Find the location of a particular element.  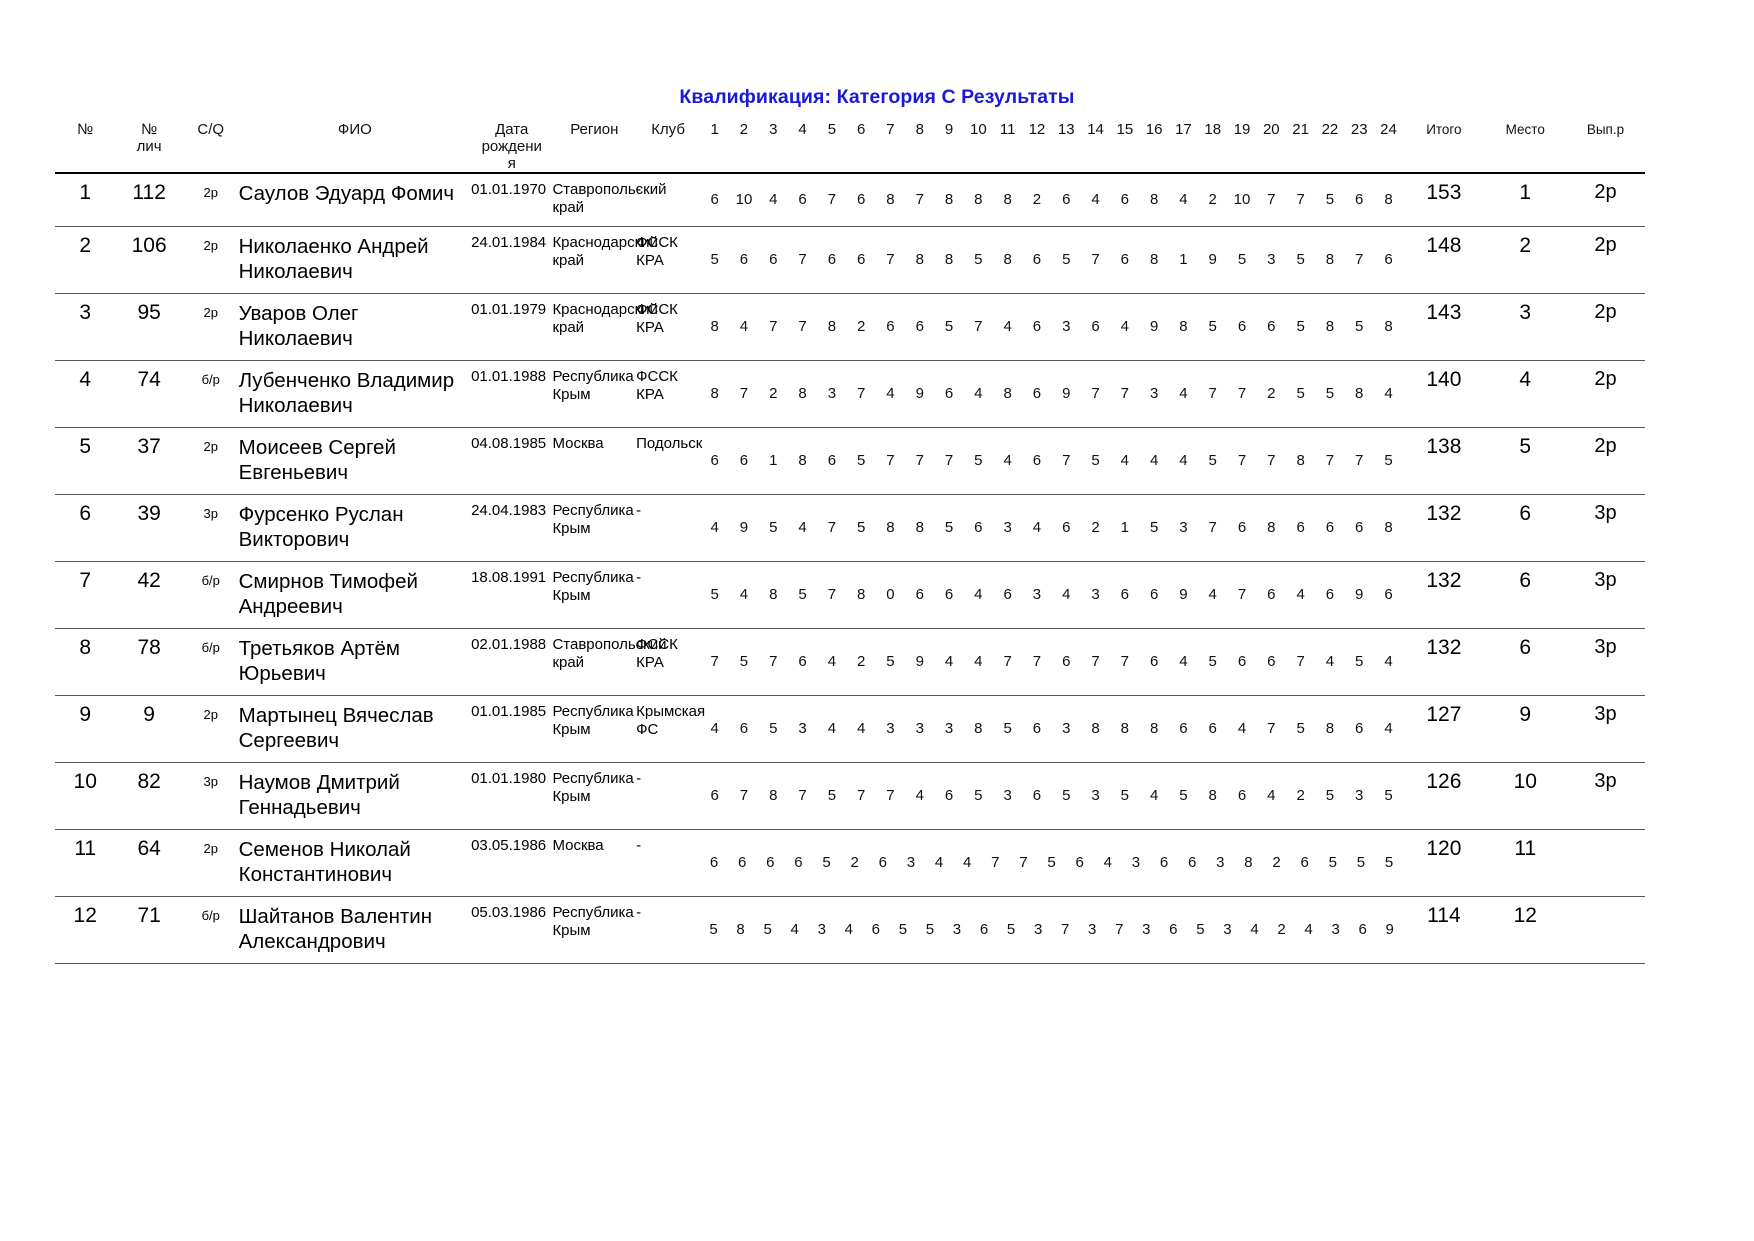

row-club: ФССК КРА is located at coordinates (668, 327).